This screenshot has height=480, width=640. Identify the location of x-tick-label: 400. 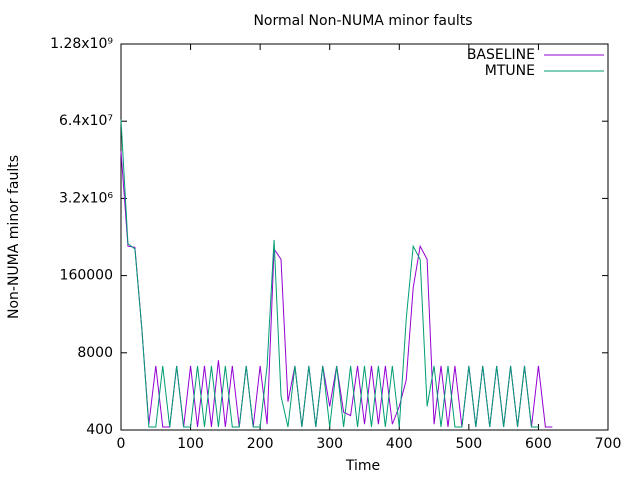
(399, 444).